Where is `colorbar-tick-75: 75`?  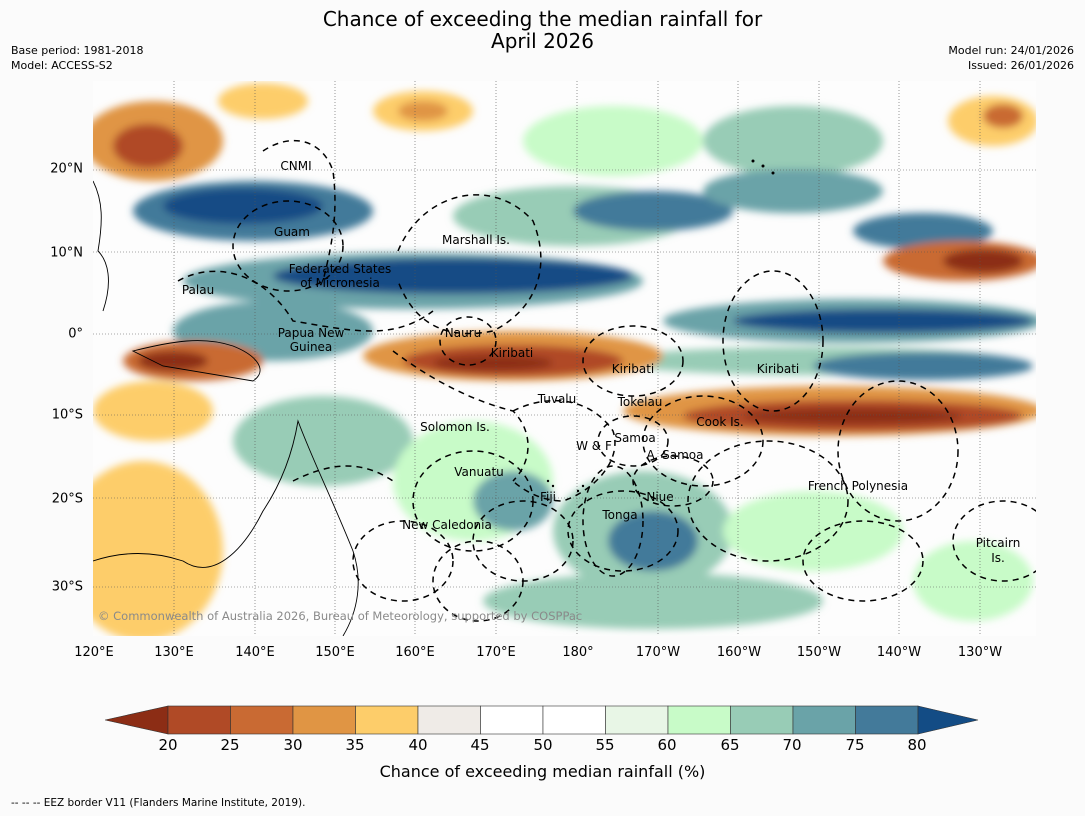 colorbar-tick-75: 75 is located at coordinates (855, 745).